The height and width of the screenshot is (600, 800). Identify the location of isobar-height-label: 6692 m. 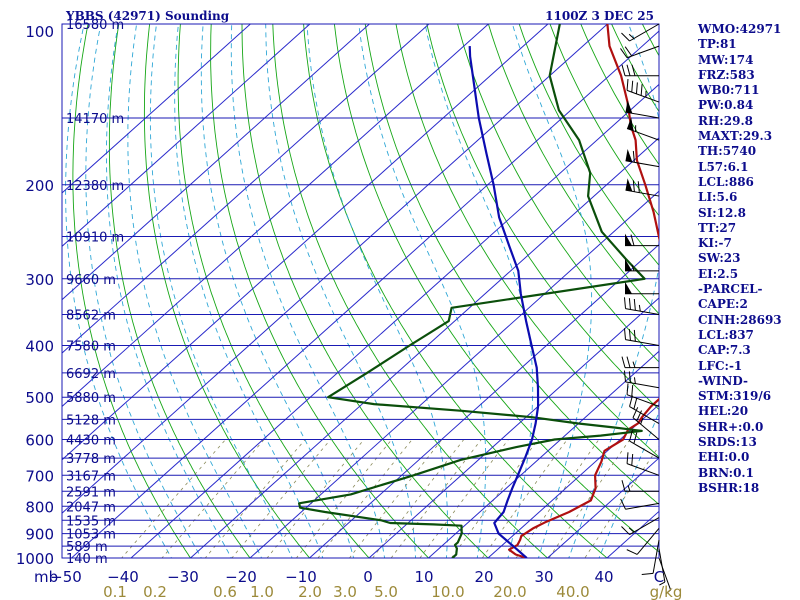
(91, 374).